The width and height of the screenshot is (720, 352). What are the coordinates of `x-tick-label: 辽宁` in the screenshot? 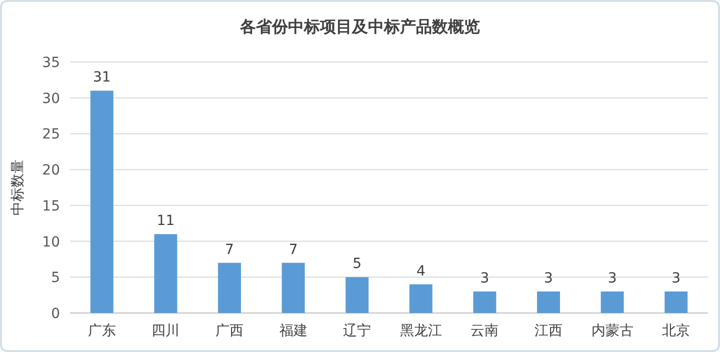 It's located at (357, 331).